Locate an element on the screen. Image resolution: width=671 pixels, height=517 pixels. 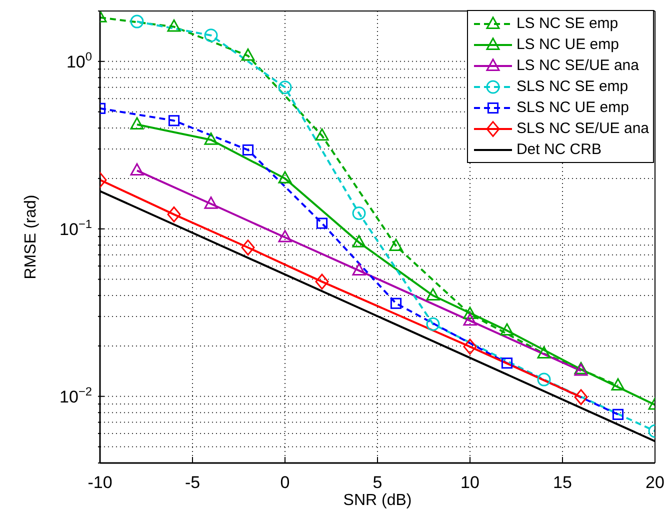
legend-label: LS NC SE/UE ana is located at coordinates (577, 65).